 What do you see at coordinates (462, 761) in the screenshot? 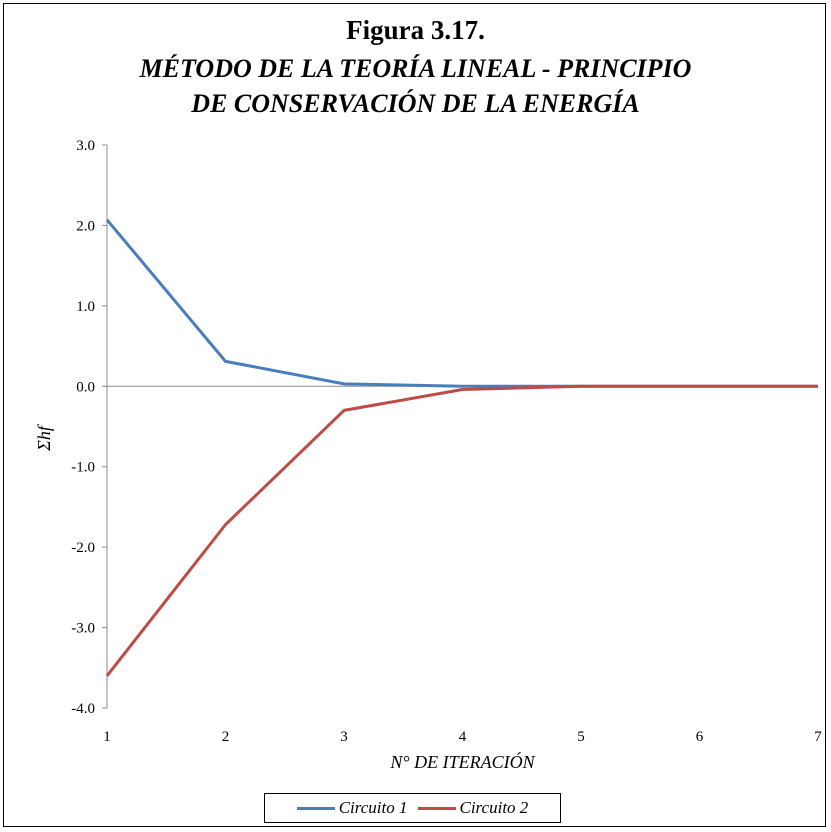
I see `x-axis-title: N° DE ITERACIÓN` at bounding box center [462, 761].